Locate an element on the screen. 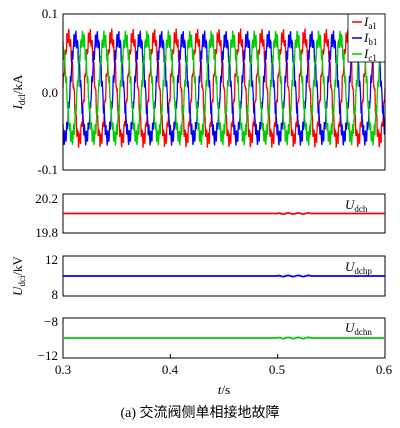 This screenshot has height=428, width=400. ytick-dchn-0: −8 is located at coordinates (51, 321).